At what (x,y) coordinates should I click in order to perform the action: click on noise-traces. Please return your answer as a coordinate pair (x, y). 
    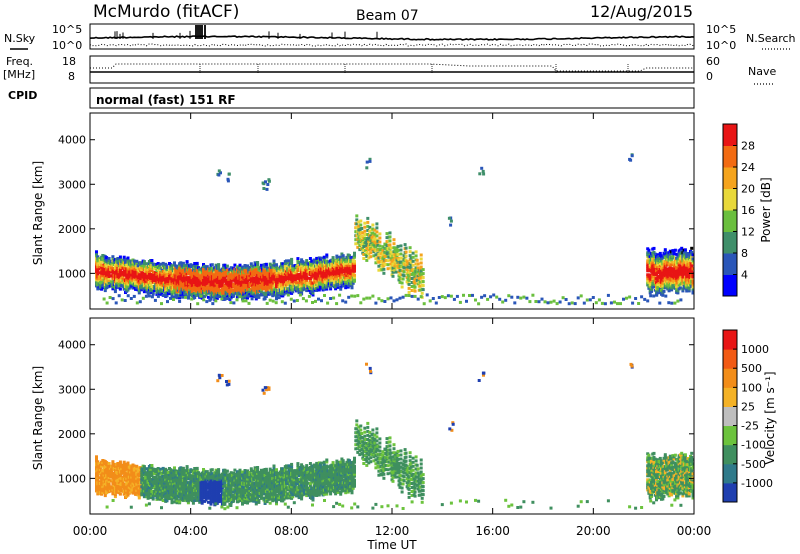
    Looking at the image, I should click on (392, 36).